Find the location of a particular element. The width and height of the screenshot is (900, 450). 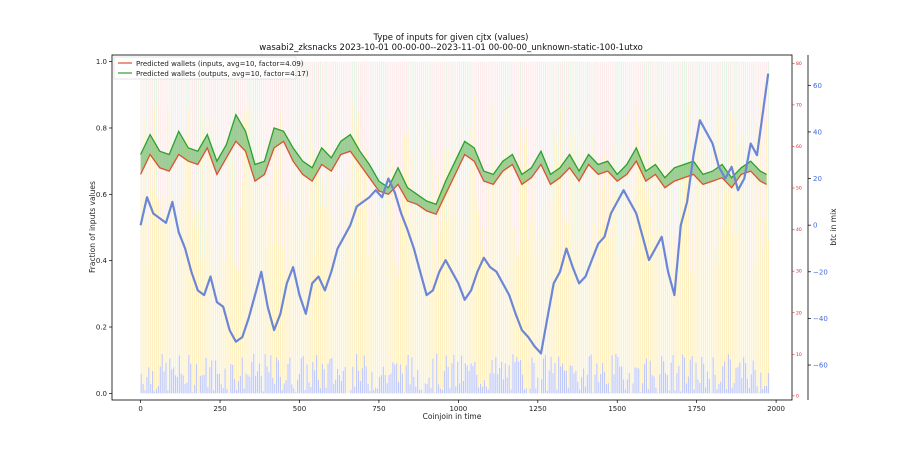

x-axis-label: Coinjoin in time is located at coordinates (452, 416).